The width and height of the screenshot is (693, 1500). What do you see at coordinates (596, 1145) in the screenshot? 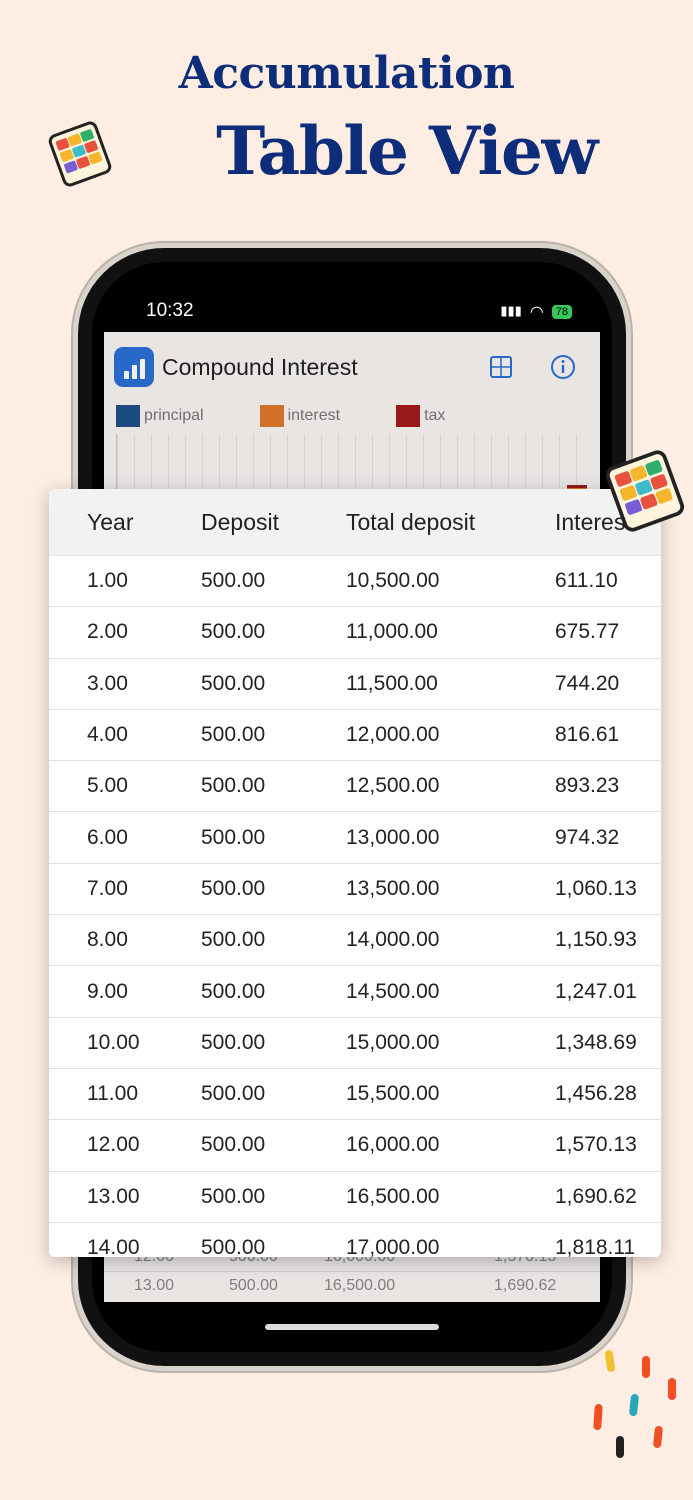
I see `interest-cell: 1,570.13` at bounding box center [596, 1145].